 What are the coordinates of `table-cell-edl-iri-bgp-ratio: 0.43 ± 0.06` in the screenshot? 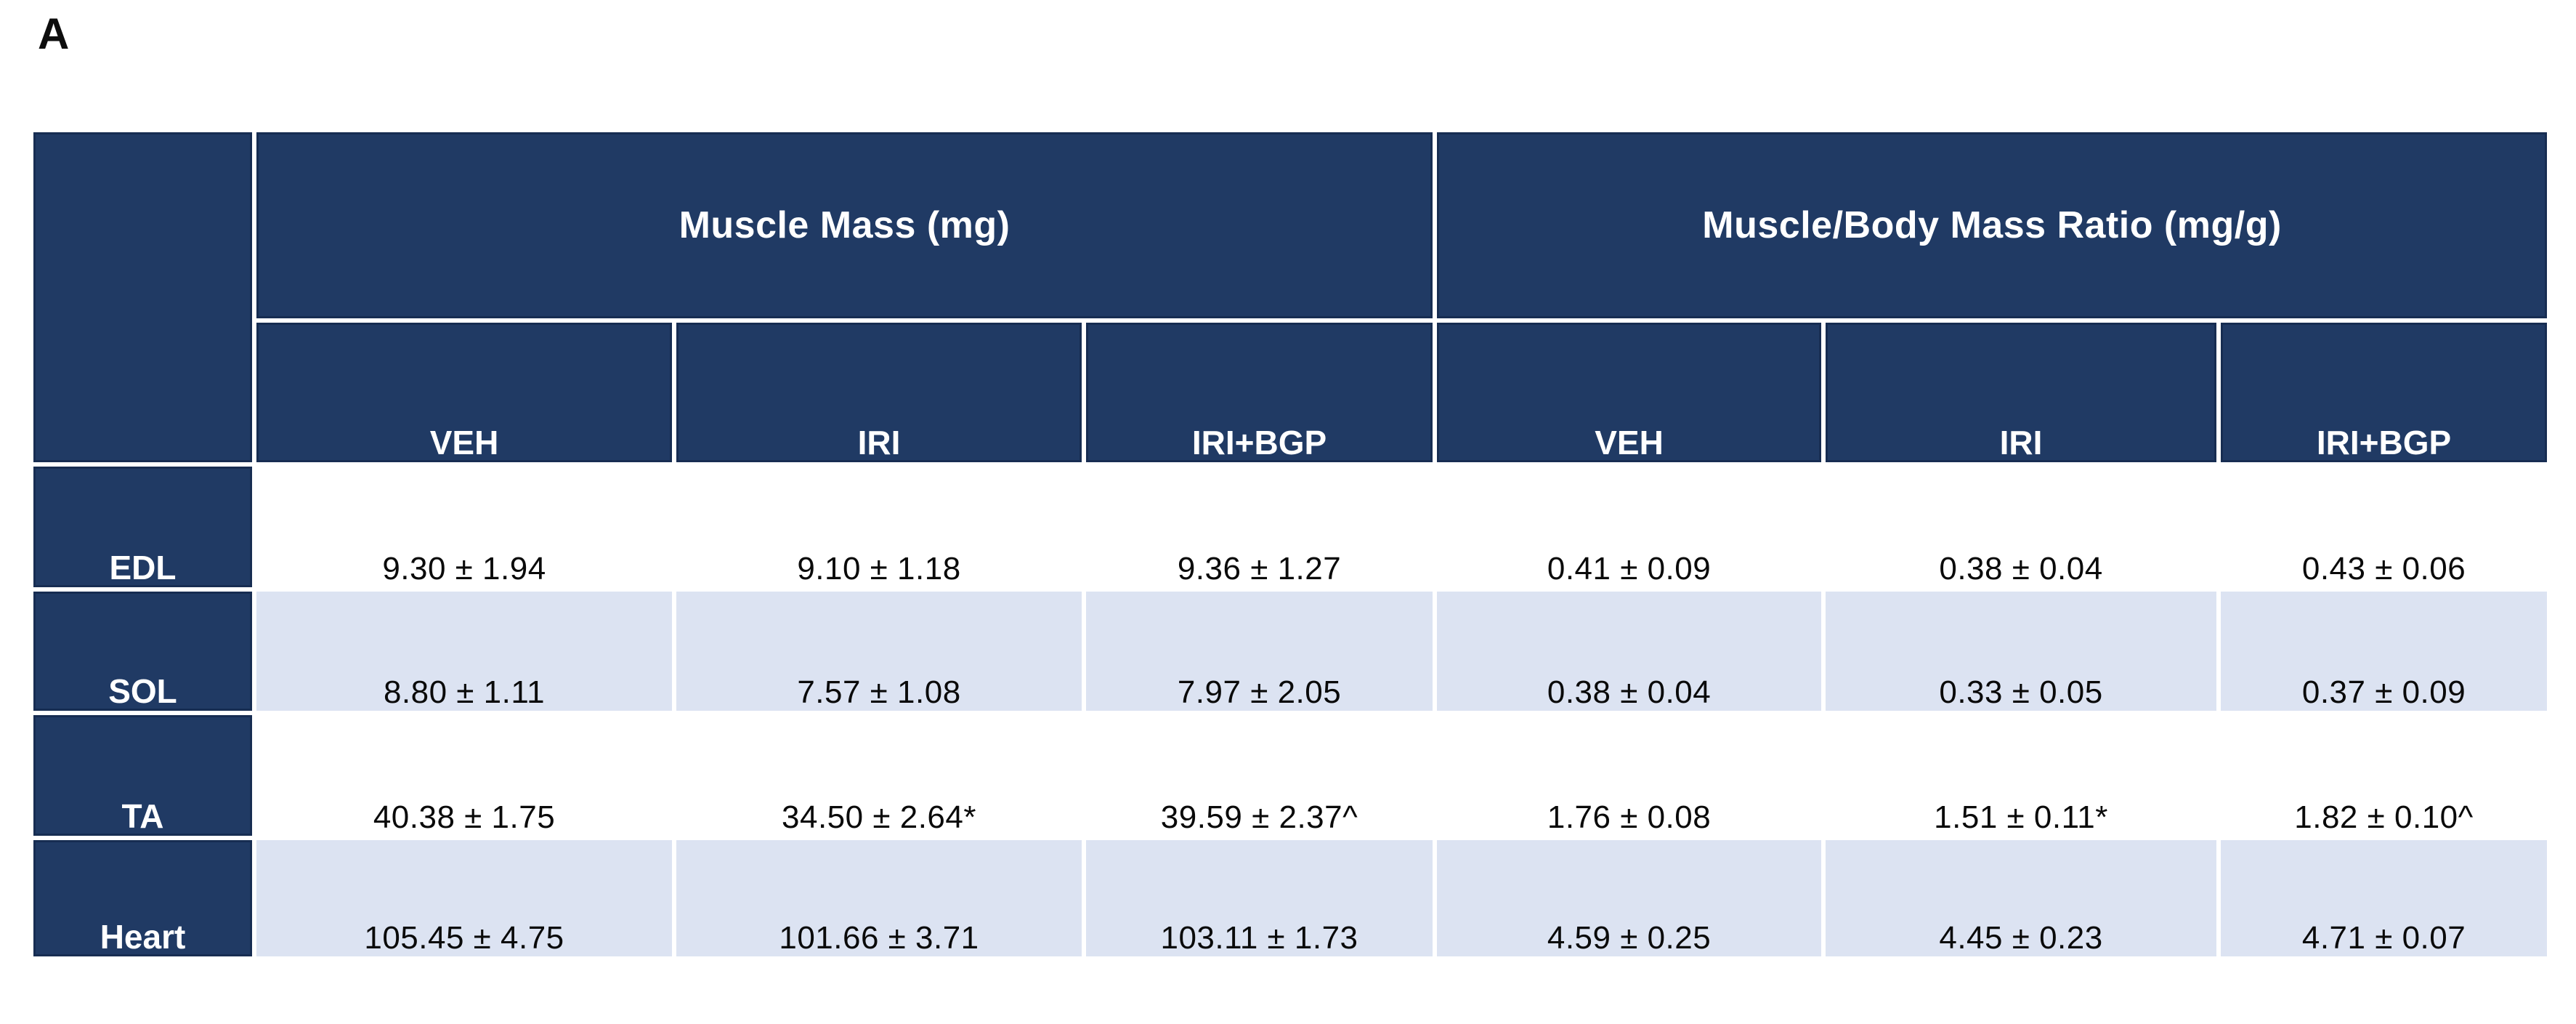 It's located at (2384, 527).